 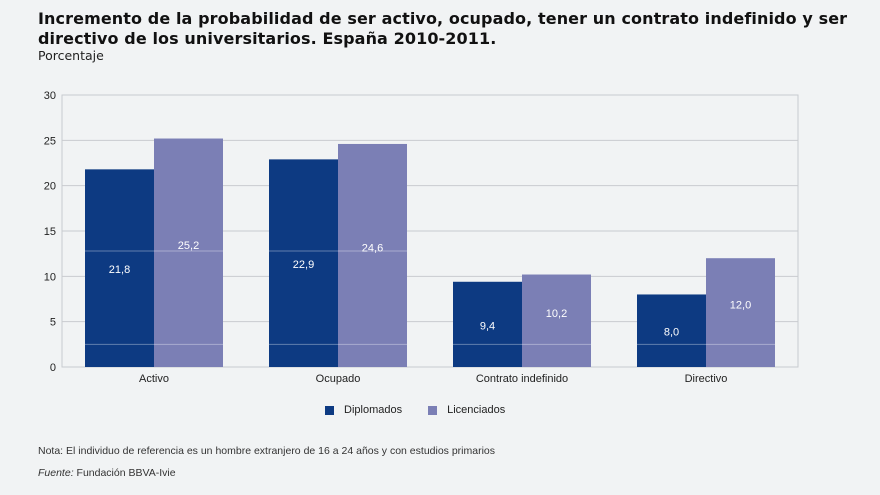 What do you see at coordinates (53, 368) in the screenshot?
I see `y-tick-label: 0` at bounding box center [53, 368].